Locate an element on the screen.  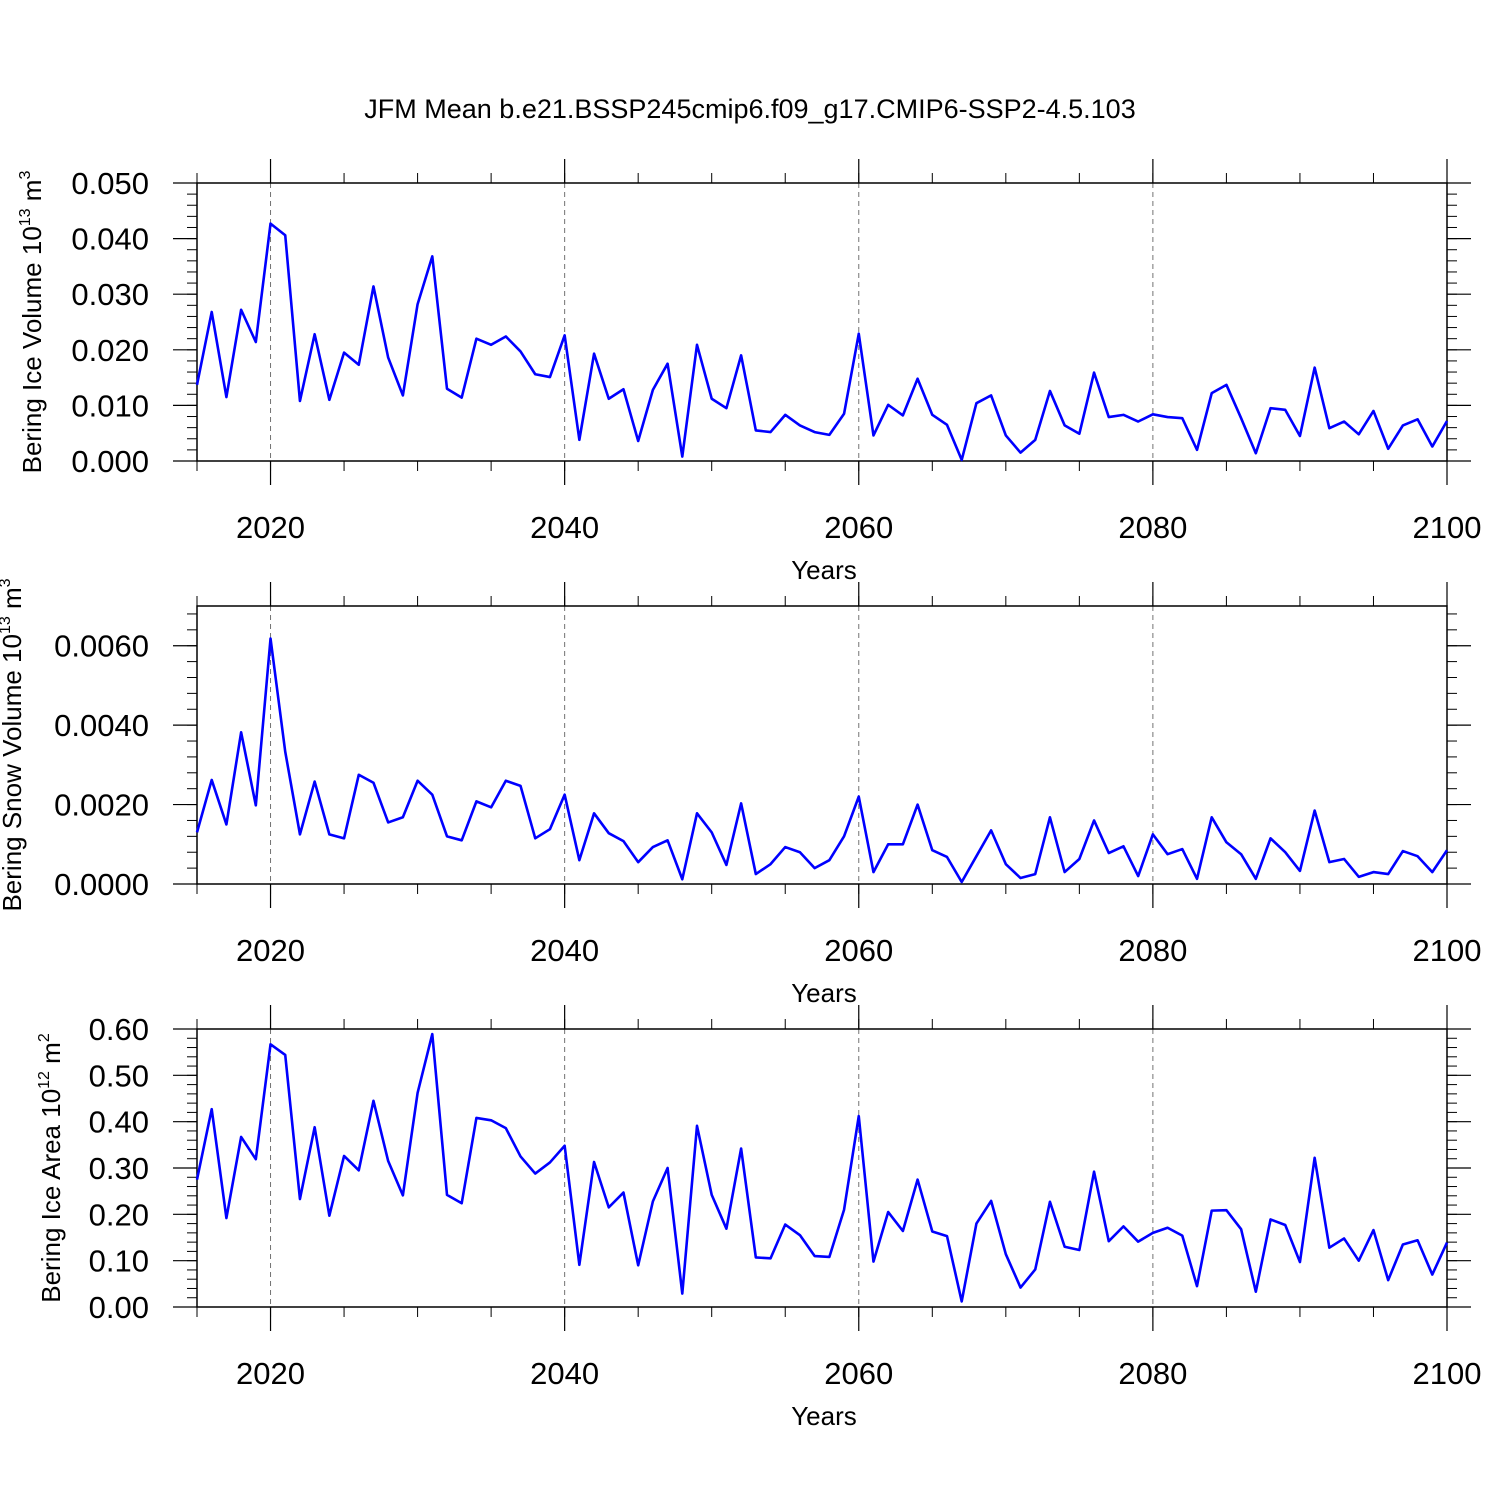
ice-volume-y-tick-label: 0.030 is located at coordinates (110, 294).